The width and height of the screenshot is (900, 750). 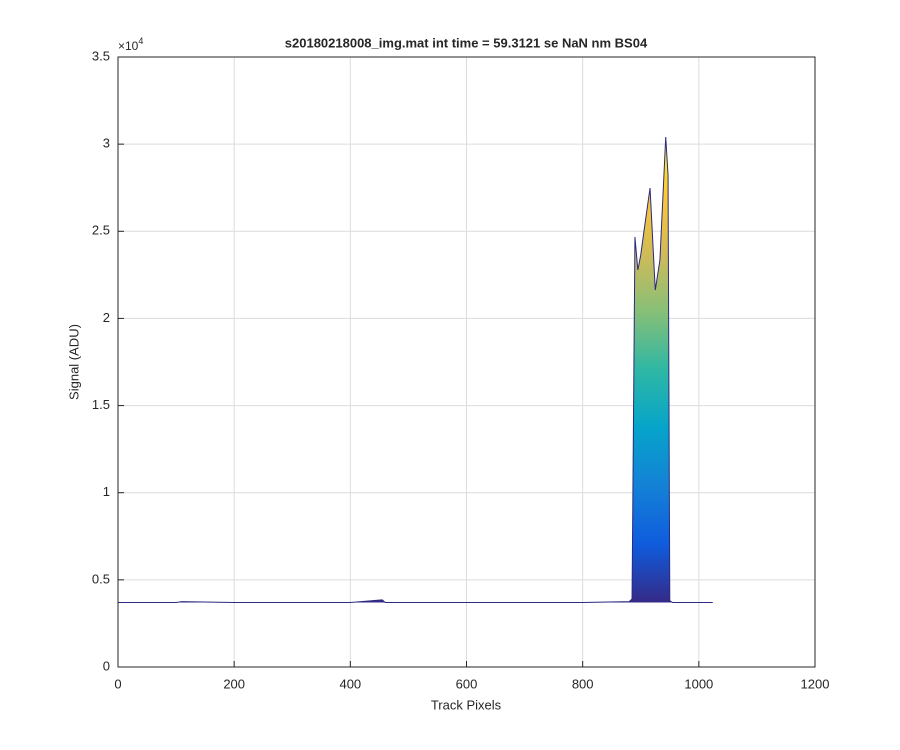 I want to click on y-tick-label: 0.5, so click(x=101, y=578).